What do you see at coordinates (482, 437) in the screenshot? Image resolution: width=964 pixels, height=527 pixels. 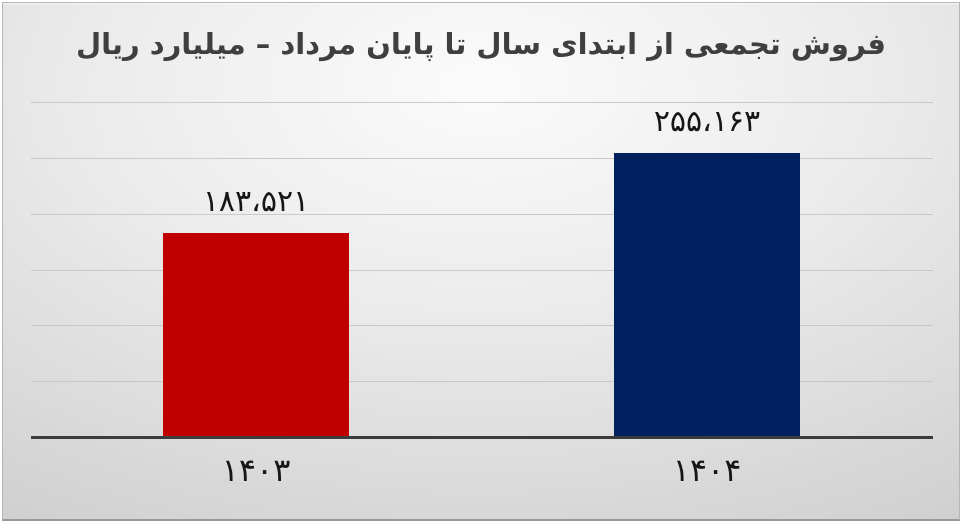 I see `x-axis-line` at bounding box center [482, 437].